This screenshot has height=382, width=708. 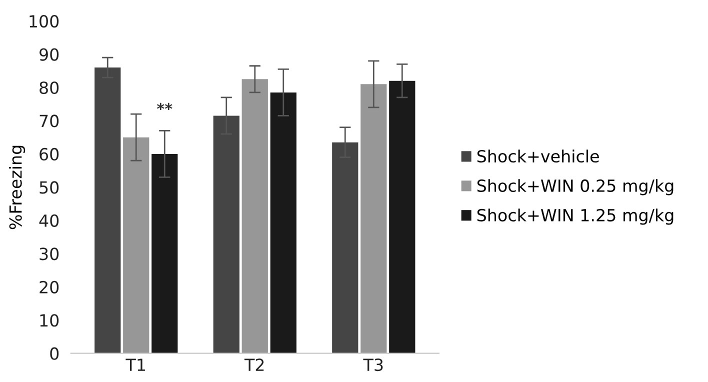 What do you see at coordinates (575, 187) in the screenshot?
I see `legend-label: Shock+WIN 0.25 mg/kg` at bounding box center [575, 187].